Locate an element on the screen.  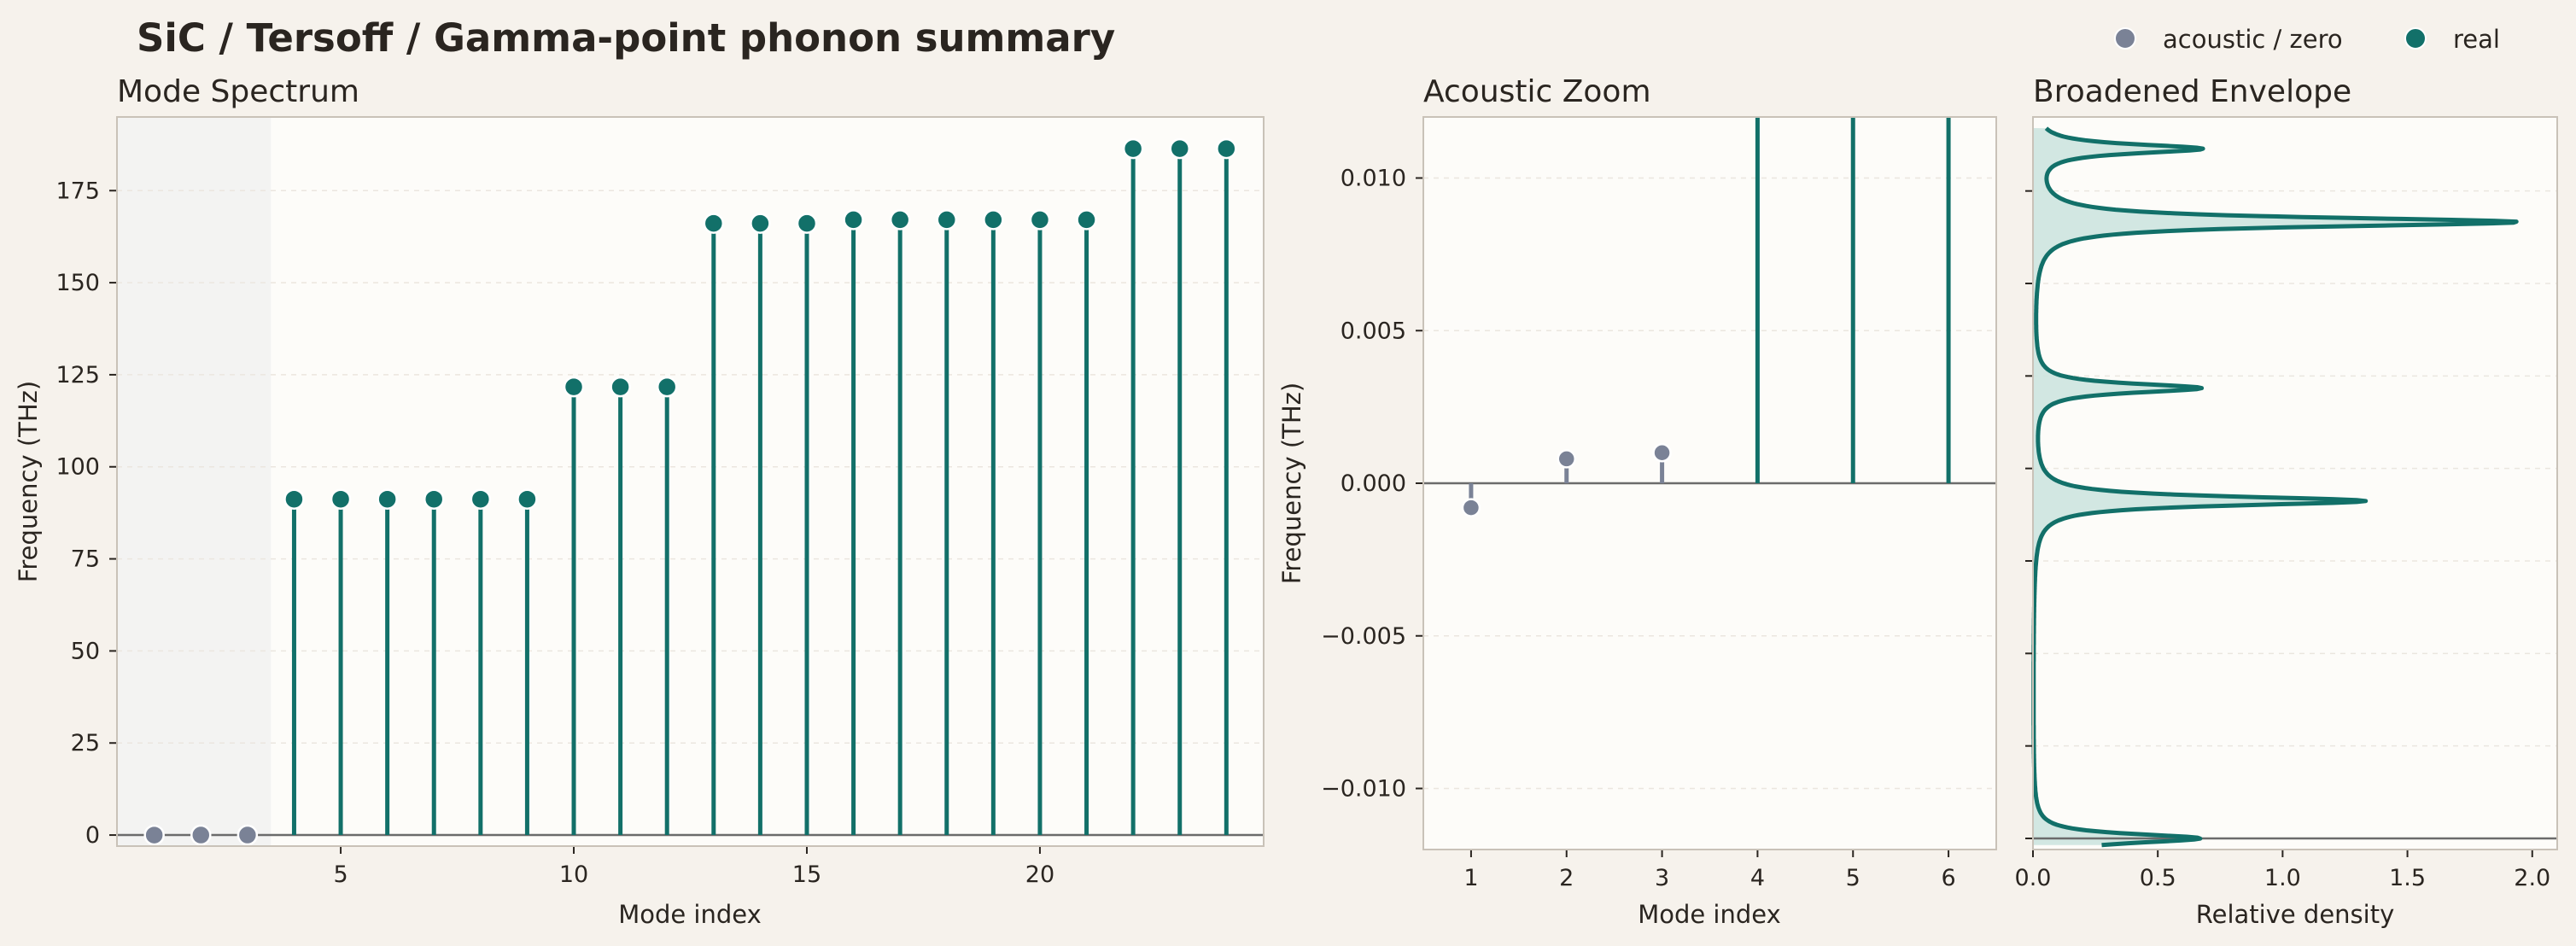
y-tick-label: 0.005 is located at coordinates (1373, 331).